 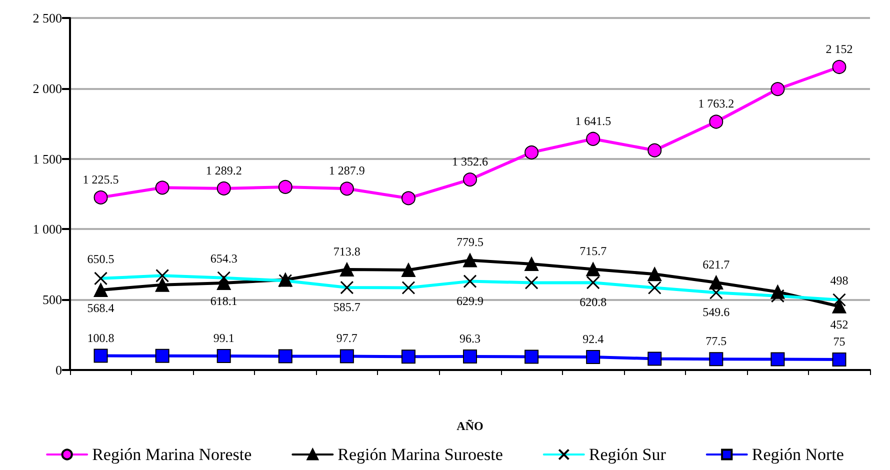 I want to click on data-label: 97.7, so click(x=347, y=338).